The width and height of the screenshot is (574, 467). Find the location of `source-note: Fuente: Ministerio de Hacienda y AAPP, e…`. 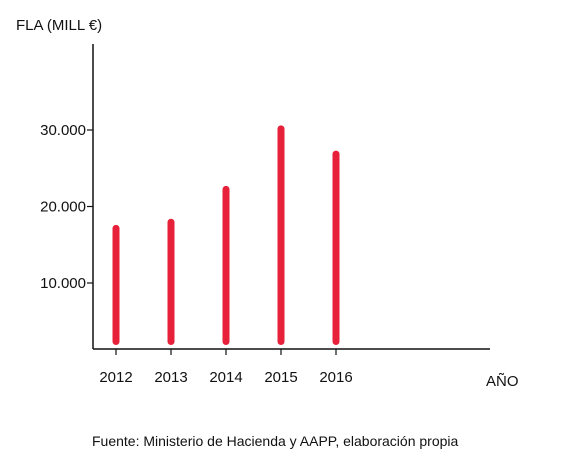

source-note: Fuente: Ministerio de Hacienda y AAPP, e… is located at coordinates (275, 441).